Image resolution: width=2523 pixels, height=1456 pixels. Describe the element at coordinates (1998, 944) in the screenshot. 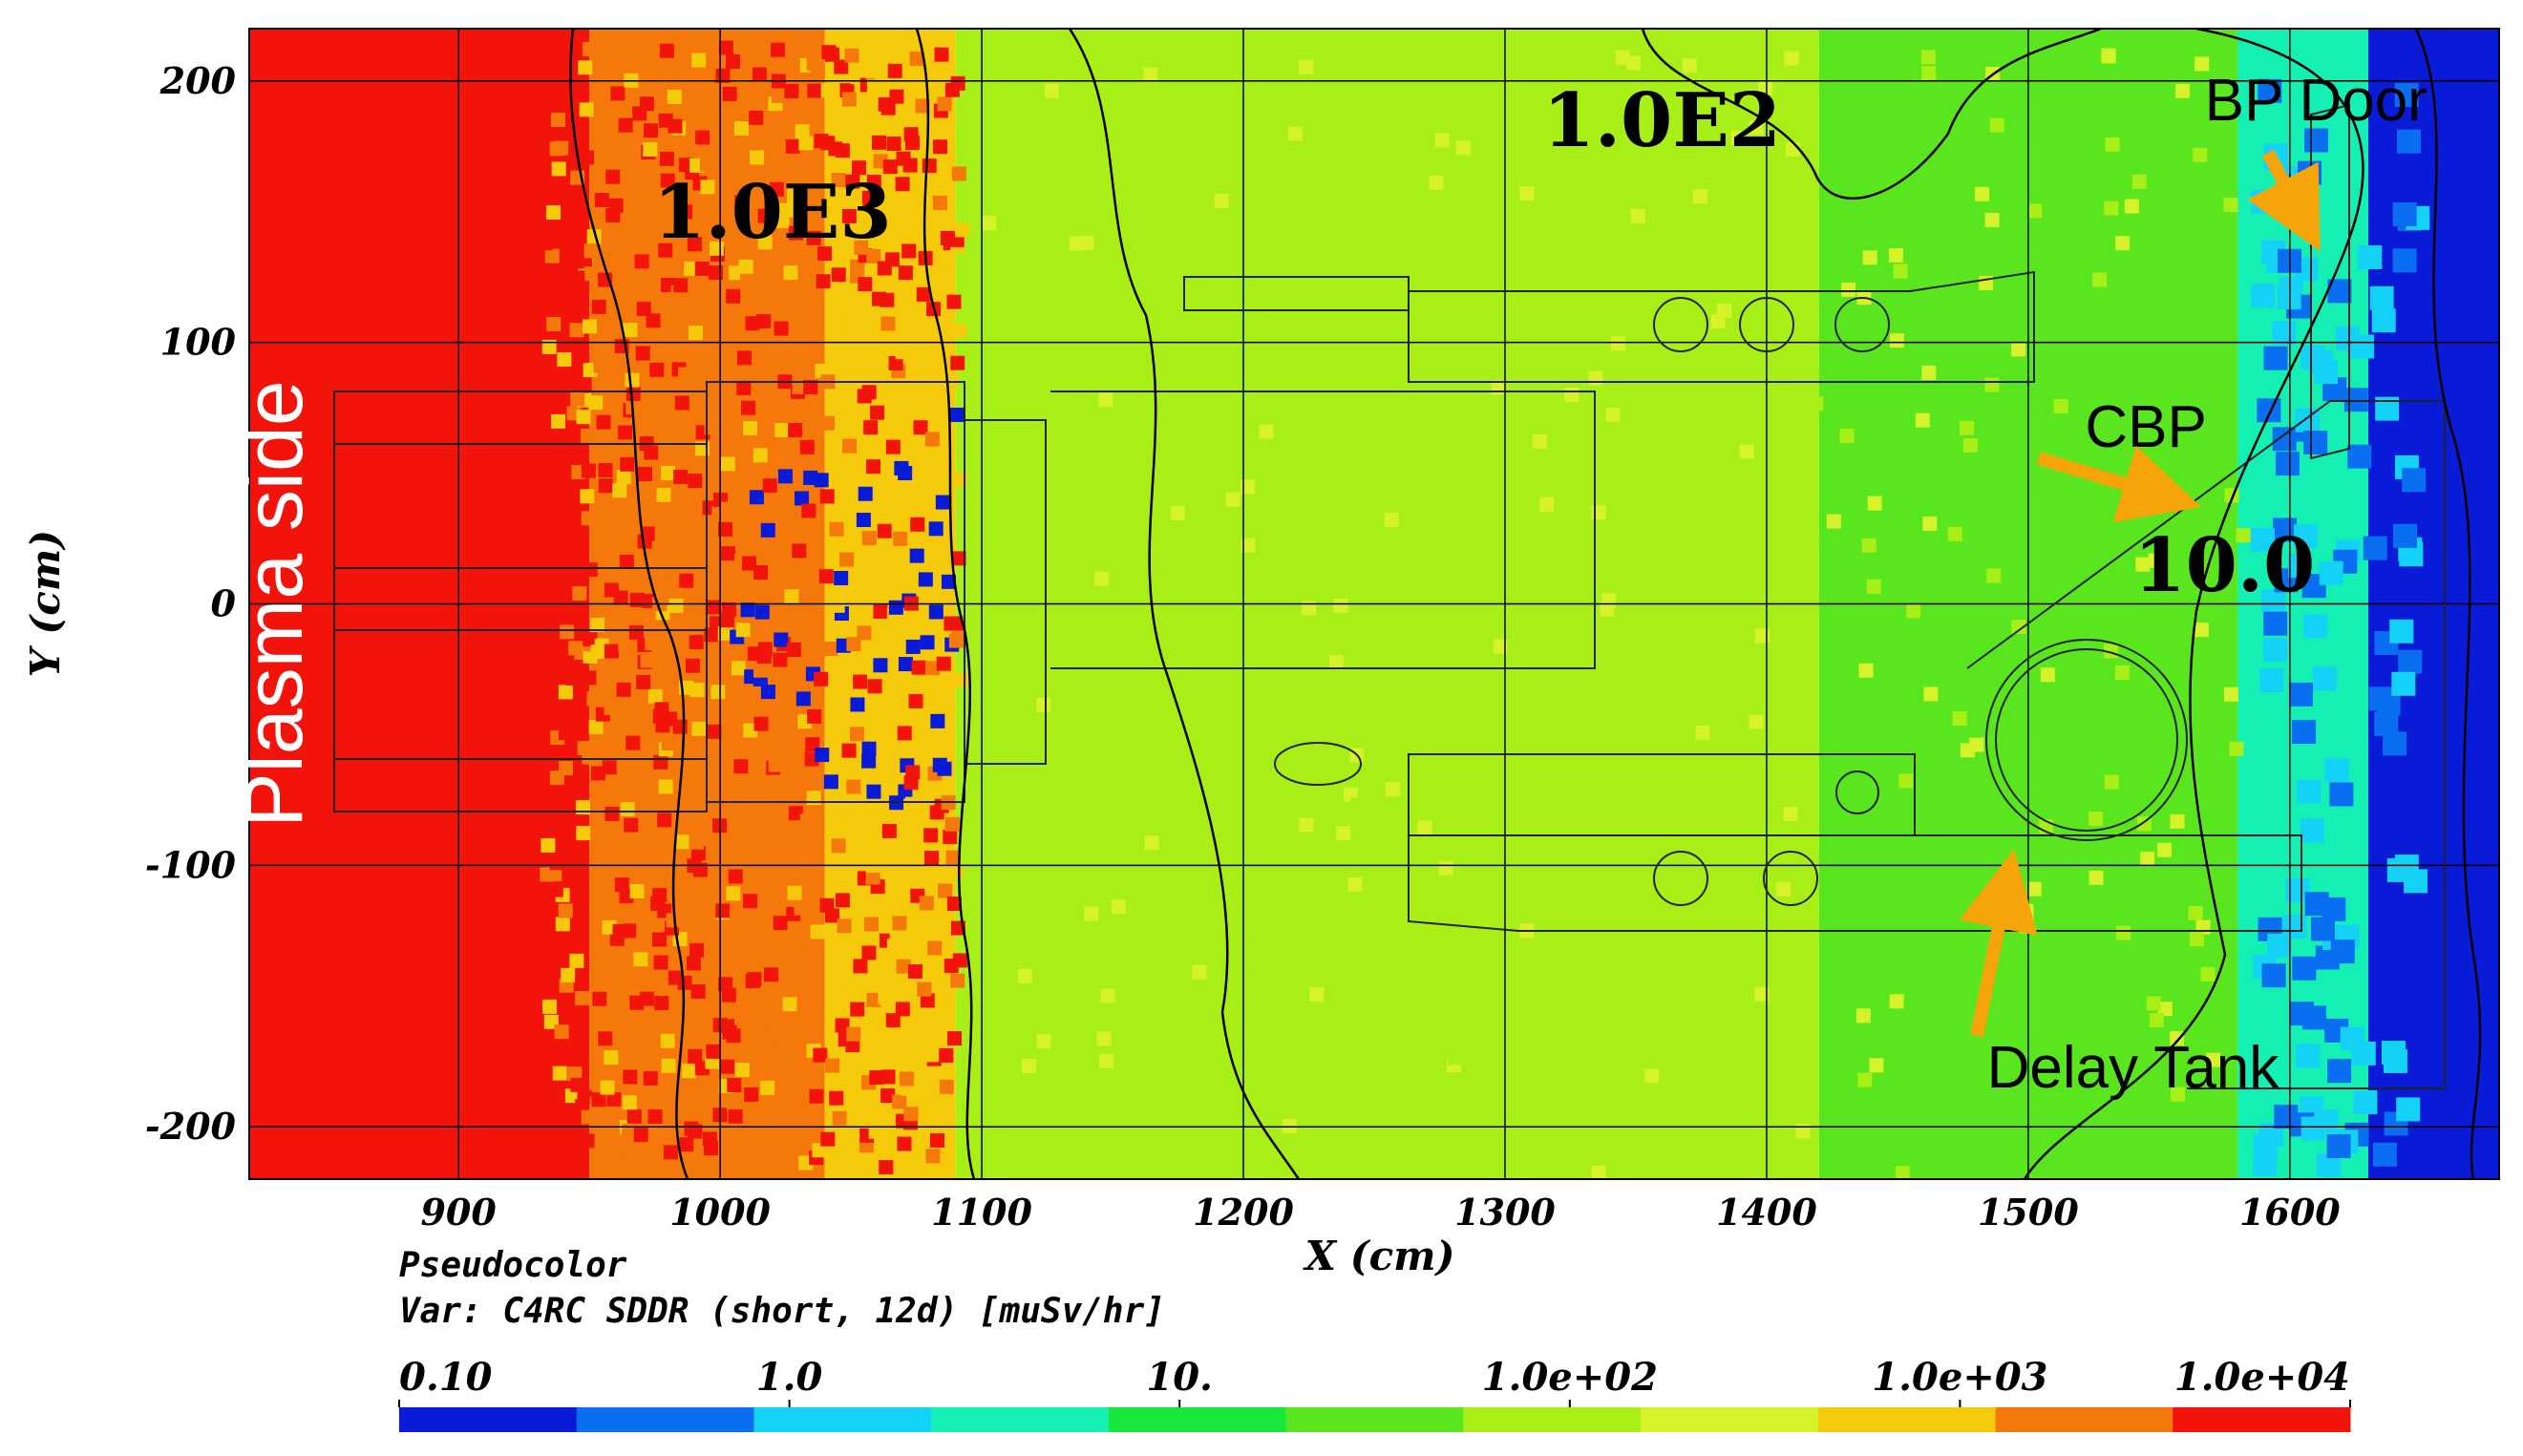

I see `delay-tank-arrow` at that location.